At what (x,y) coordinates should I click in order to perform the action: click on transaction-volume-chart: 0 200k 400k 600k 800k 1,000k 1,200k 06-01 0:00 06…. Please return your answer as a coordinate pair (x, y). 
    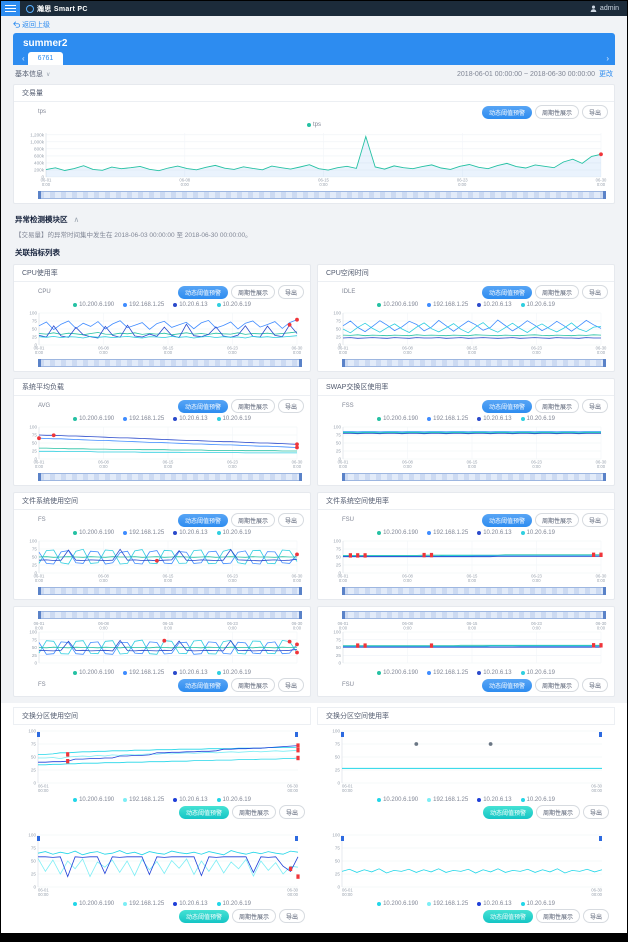
    Looking at the image, I should click on (314, 159).